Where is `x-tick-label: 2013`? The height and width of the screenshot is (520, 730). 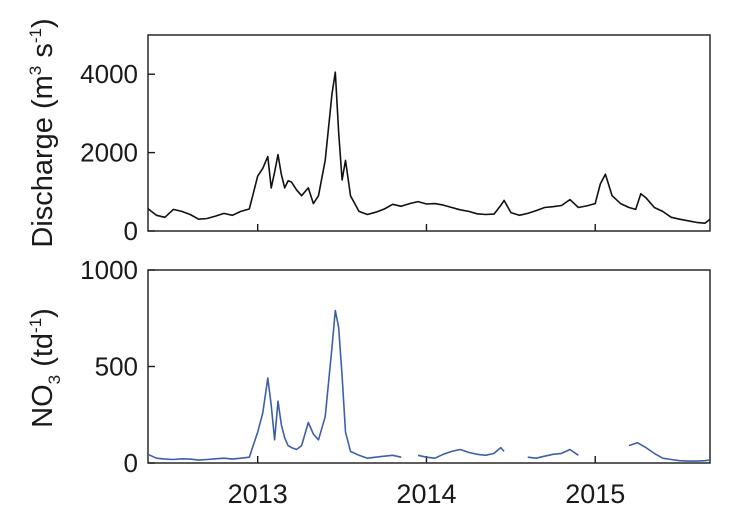
x-tick-label: 2013 is located at coordinates (258, 494).